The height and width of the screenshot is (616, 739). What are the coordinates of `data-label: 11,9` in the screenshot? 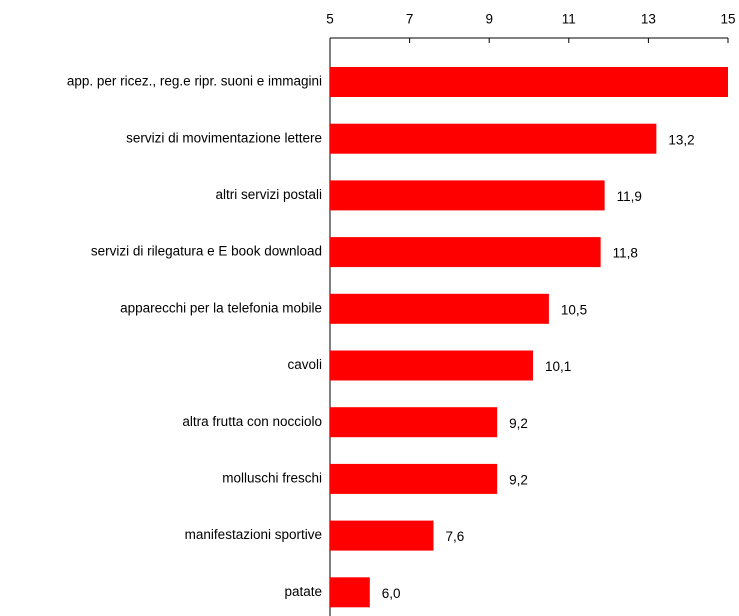 It's located at (629, 196).